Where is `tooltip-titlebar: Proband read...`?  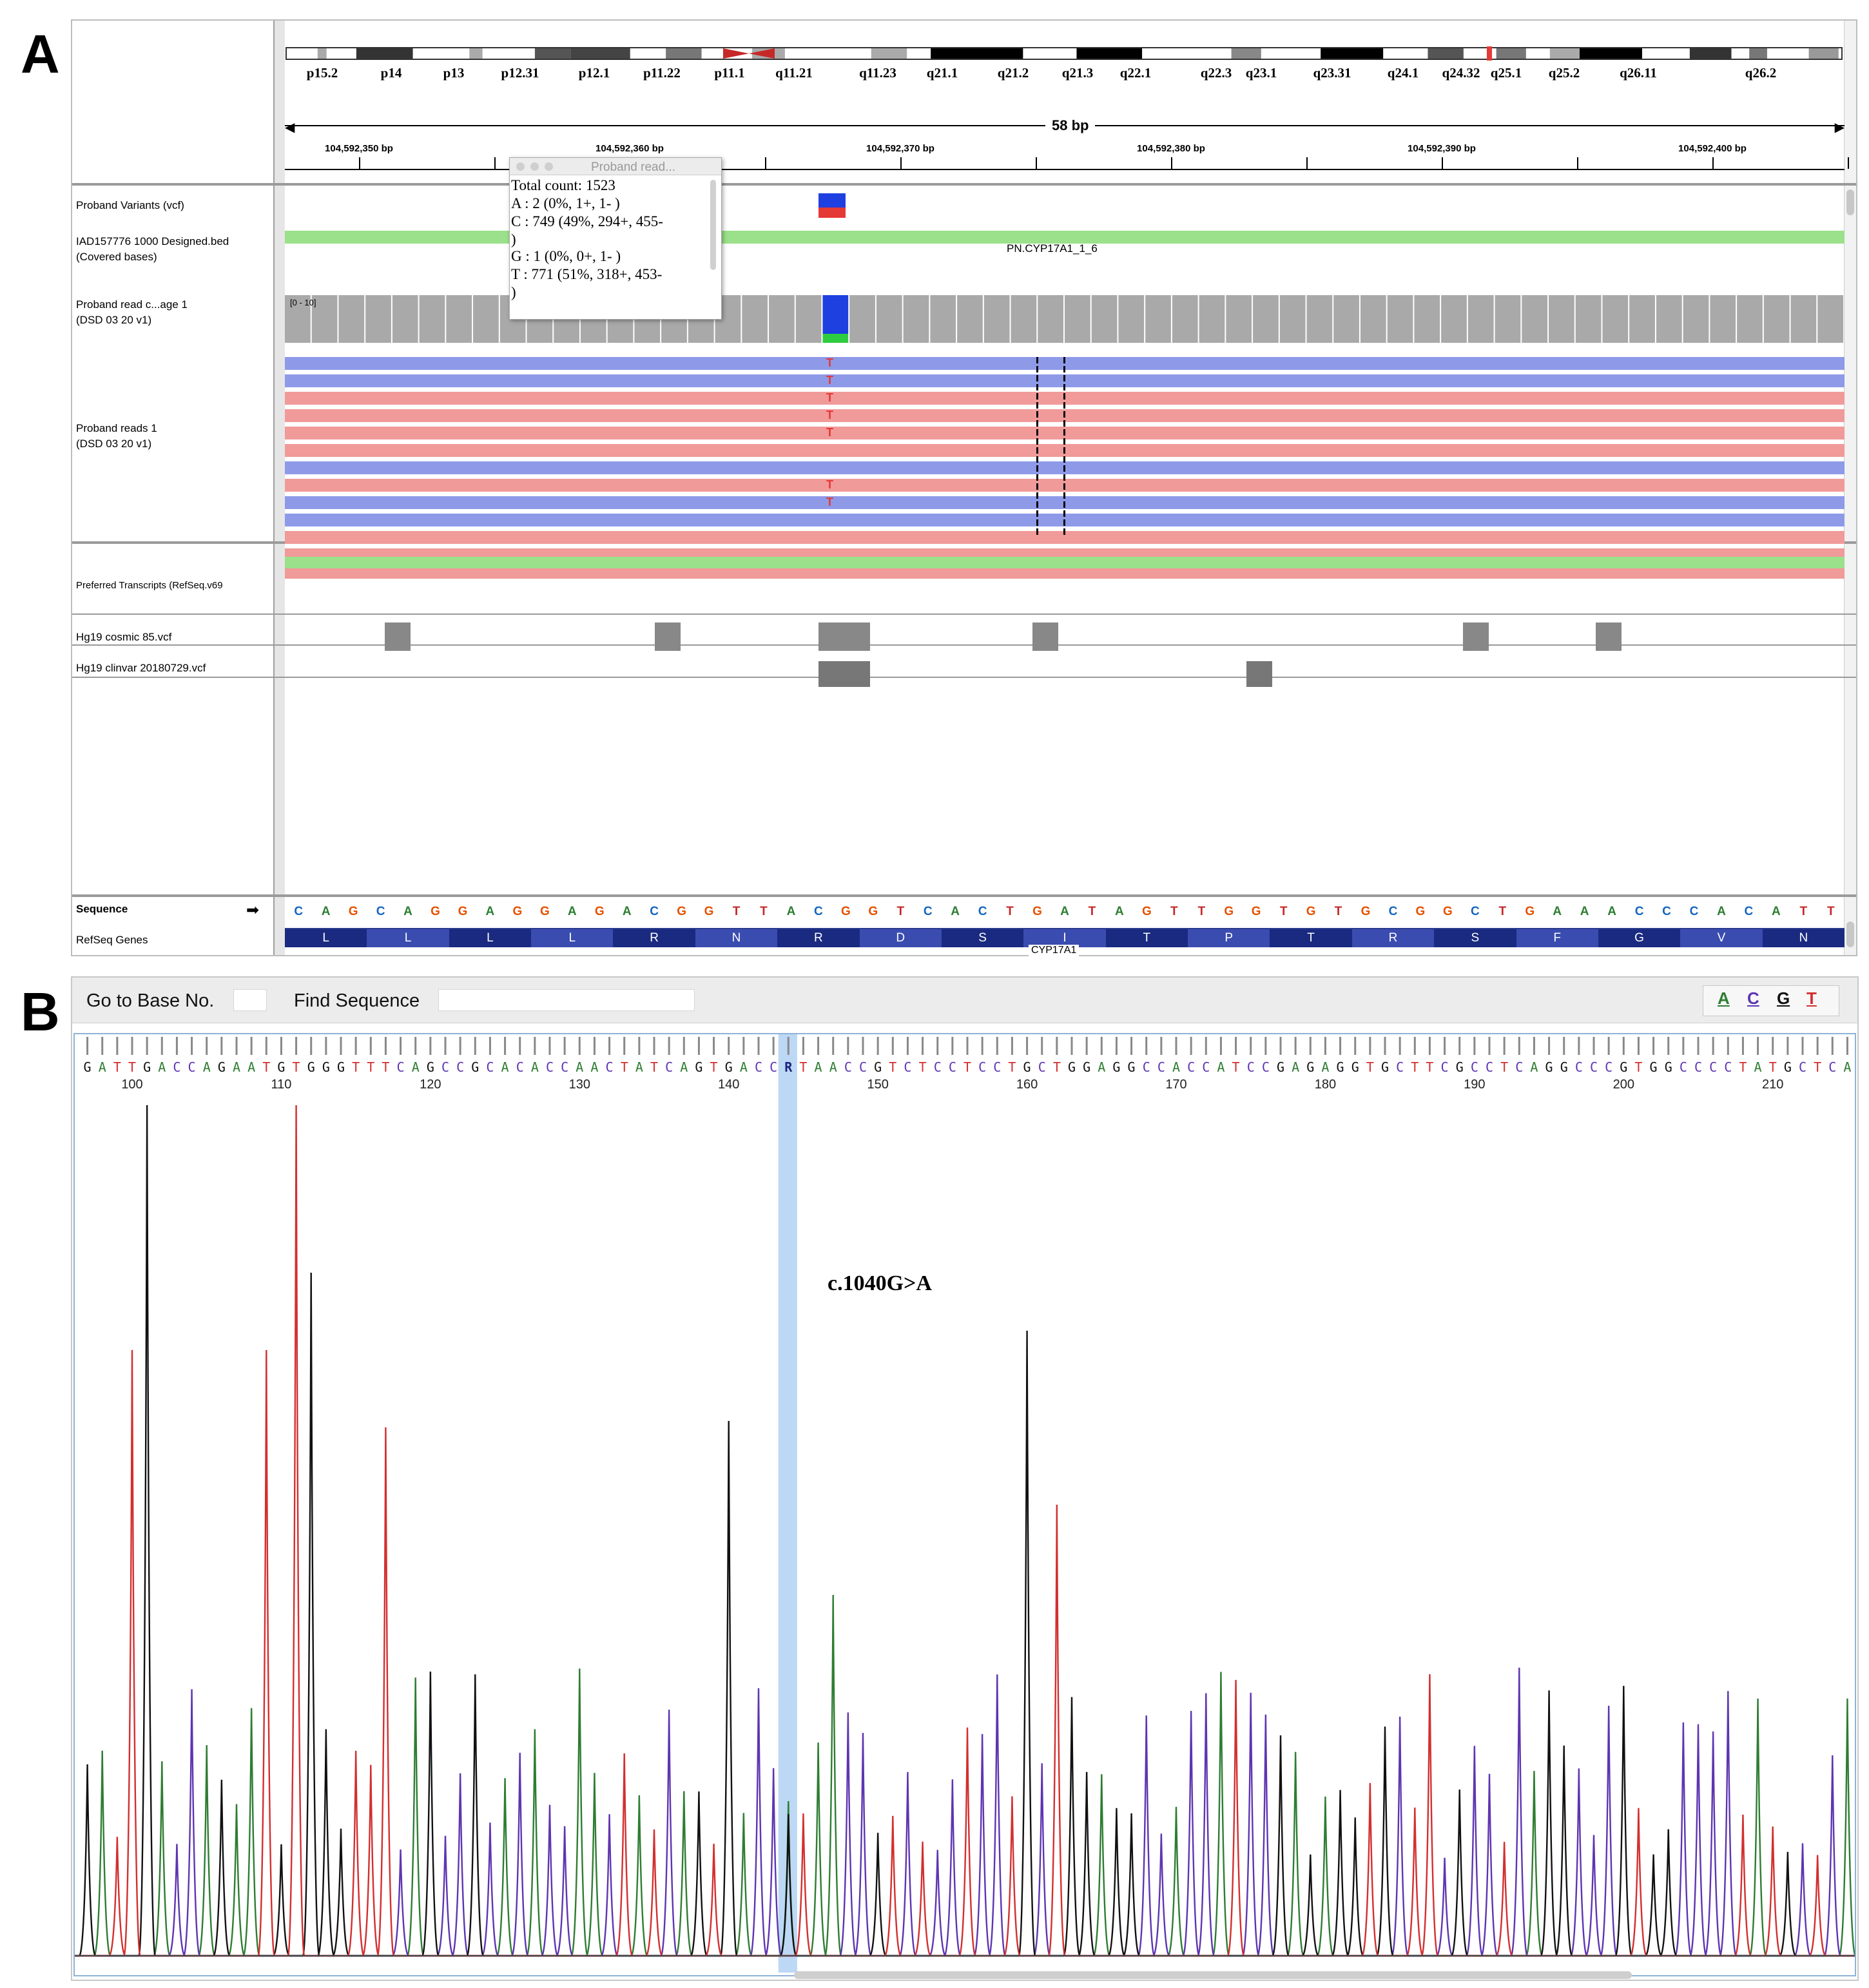 tooltip-titlebar: Proband read... is located at coordinates (615, 166).